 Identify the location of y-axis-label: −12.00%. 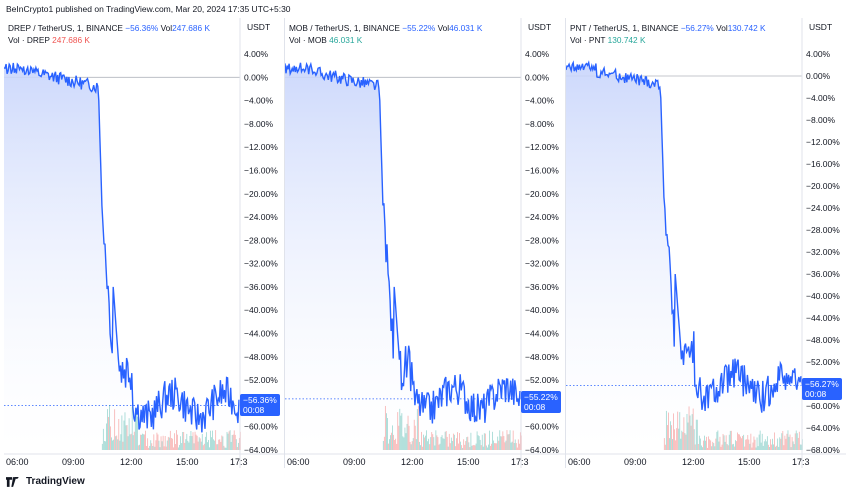
(542, 147).